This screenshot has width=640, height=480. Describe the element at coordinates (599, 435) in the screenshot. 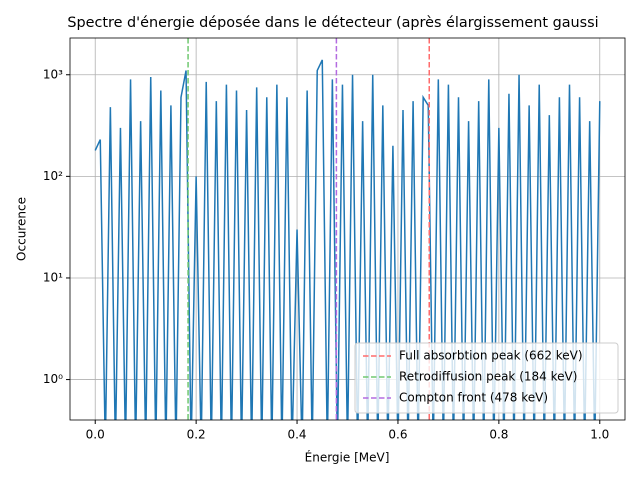

I see `x-tick-label: 1.0` at that location.